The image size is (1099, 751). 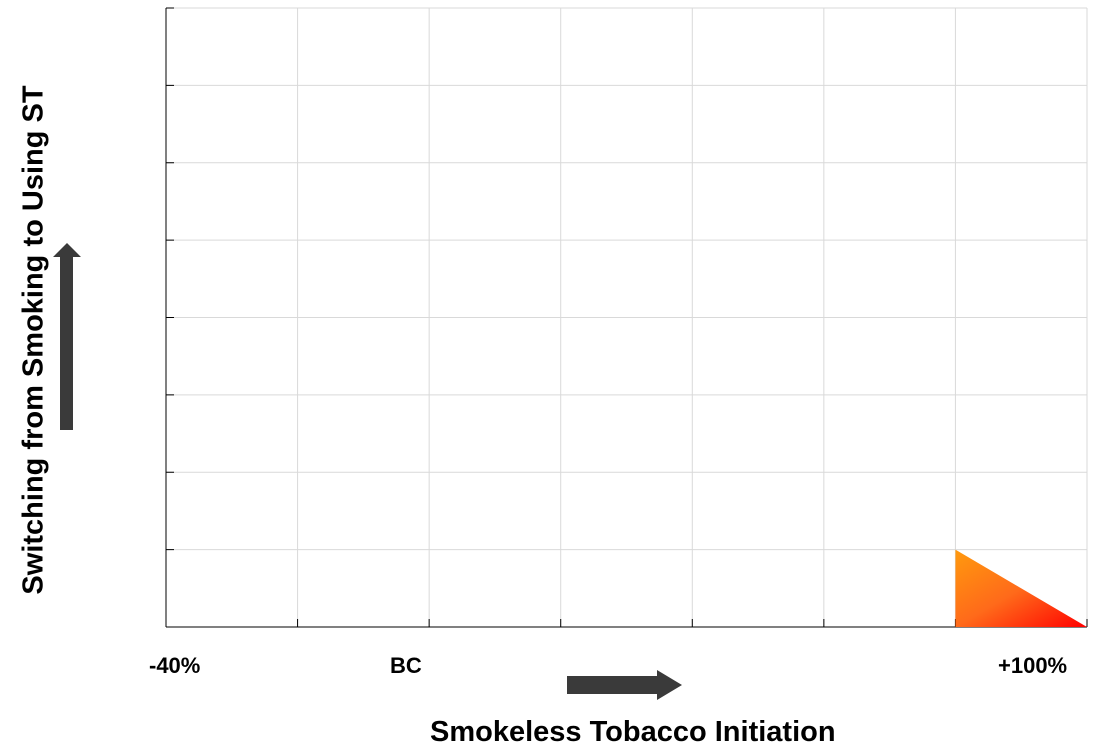 What do you see at coordinates (406, 665) in the screenshot?
I see `x-tick-label-baseline: BC` at bounding box center [406, 665].